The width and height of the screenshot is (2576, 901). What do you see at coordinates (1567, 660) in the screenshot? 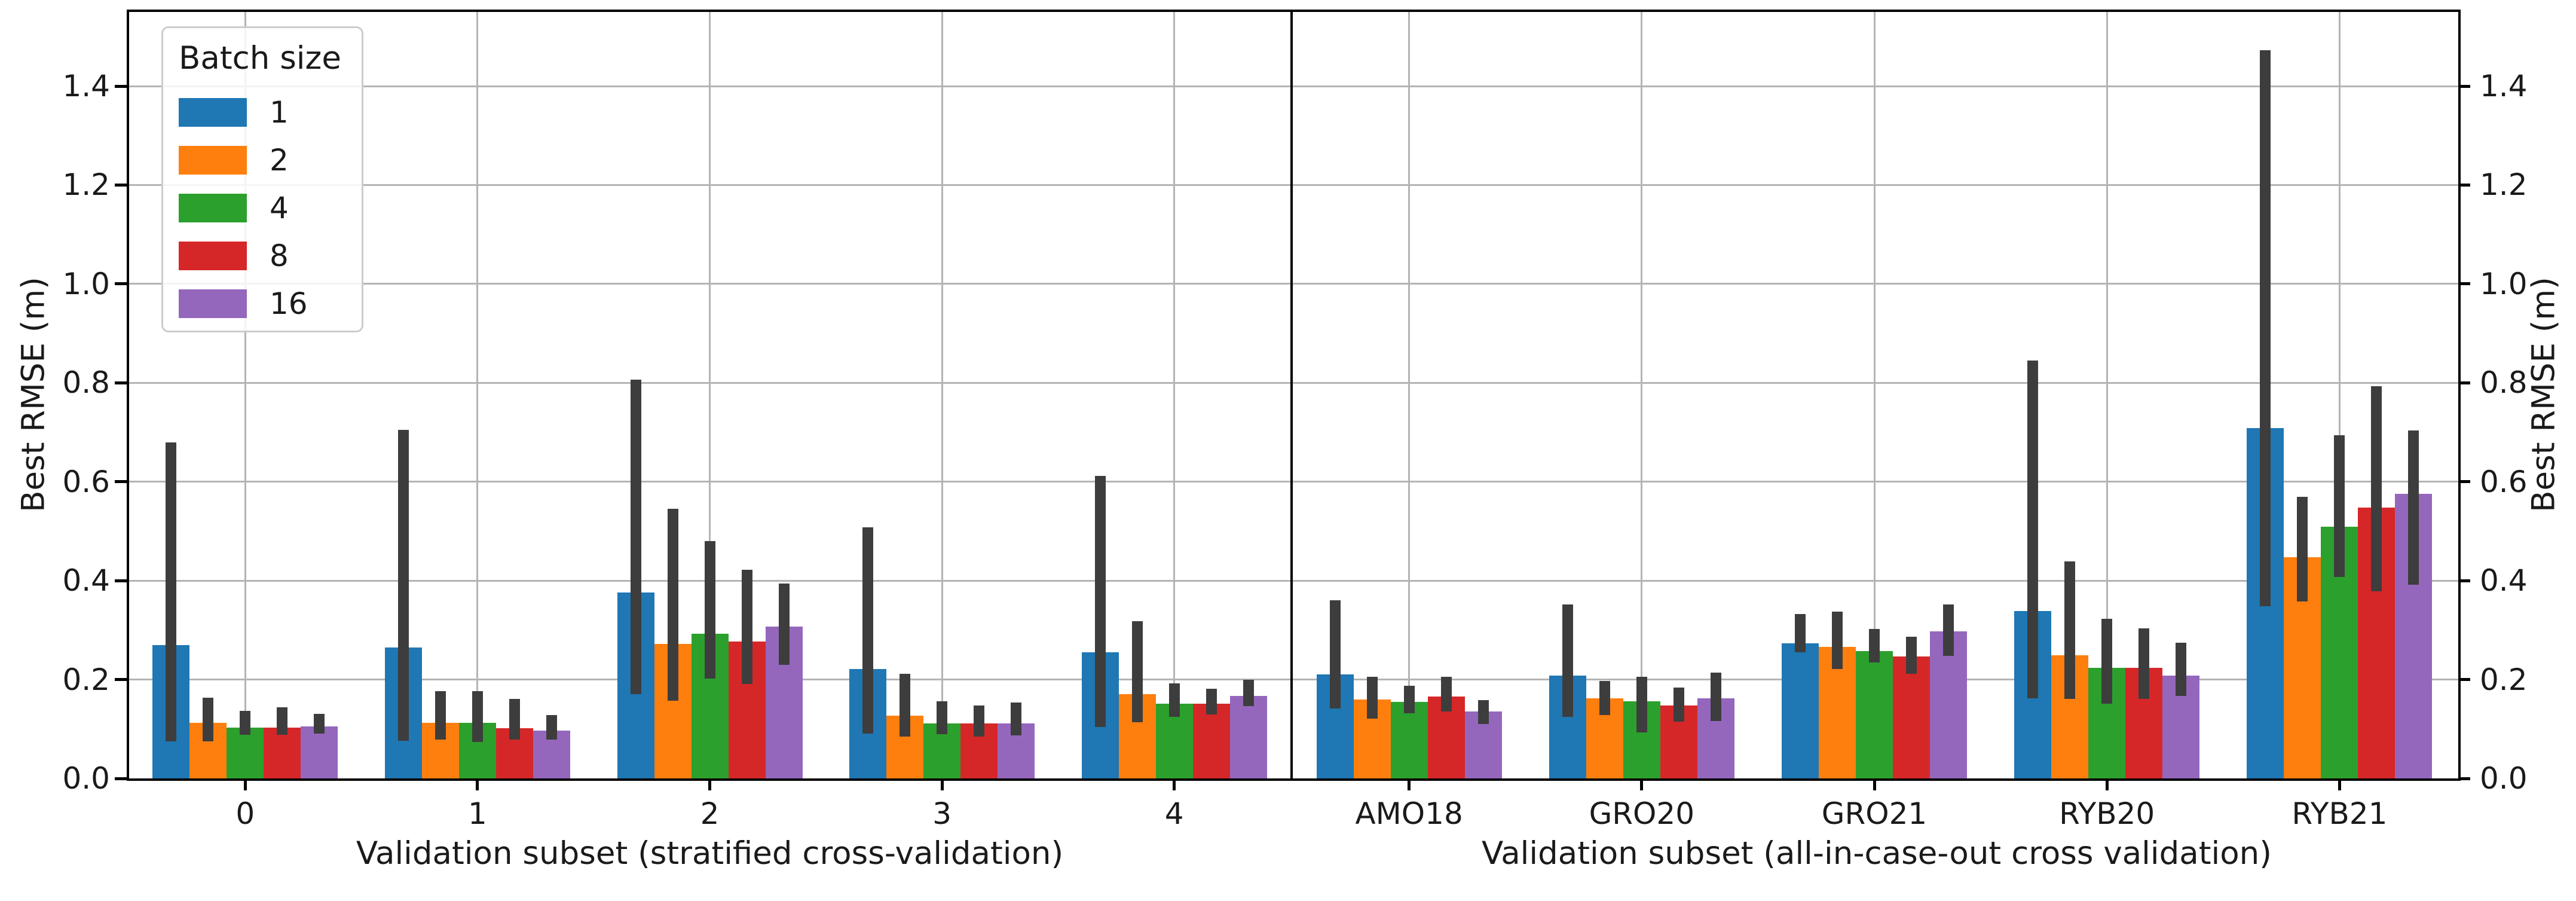
I see `error-bar-batch1-GRO20` at bounding box center [1567, 660].